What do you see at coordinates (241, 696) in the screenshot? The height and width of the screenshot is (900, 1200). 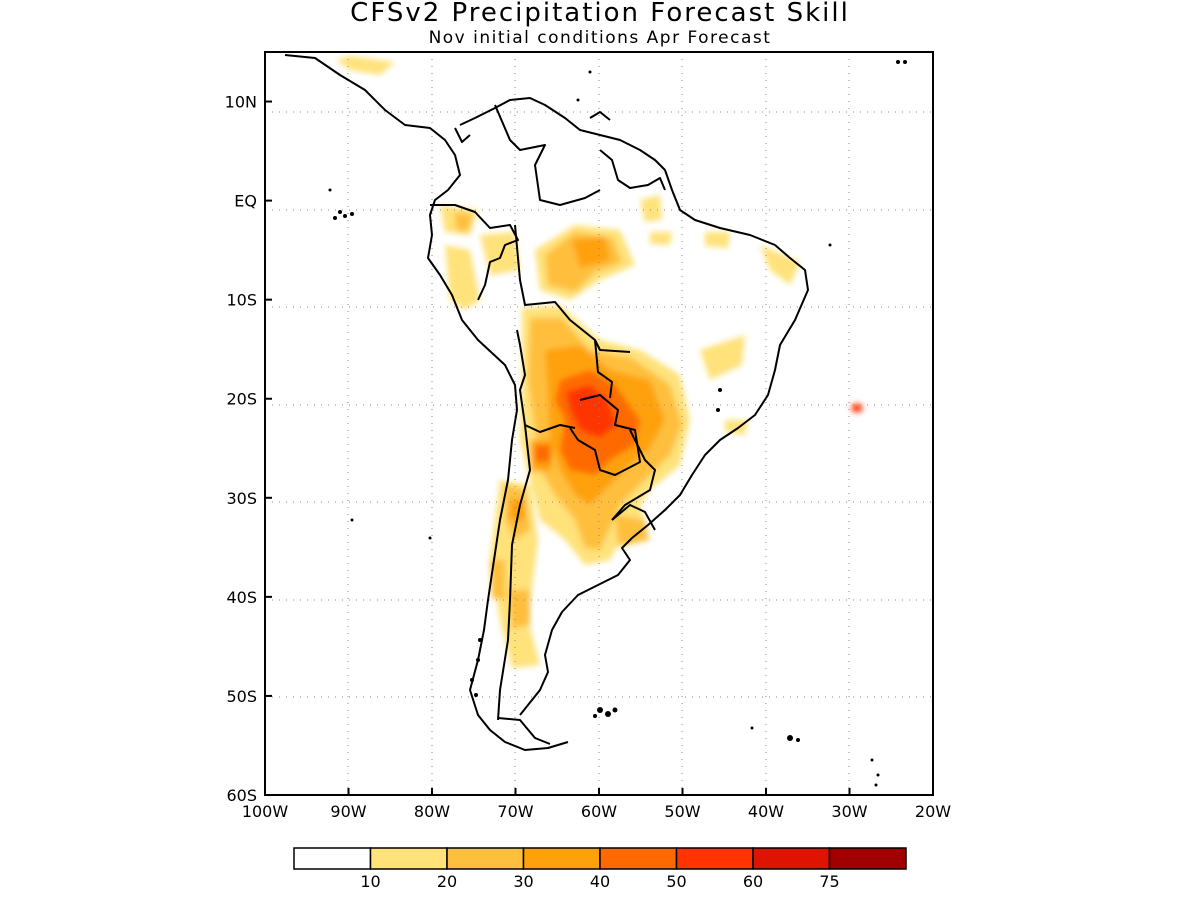 I see `lat-tick-label: 50S` at bounding box center [241, 696].